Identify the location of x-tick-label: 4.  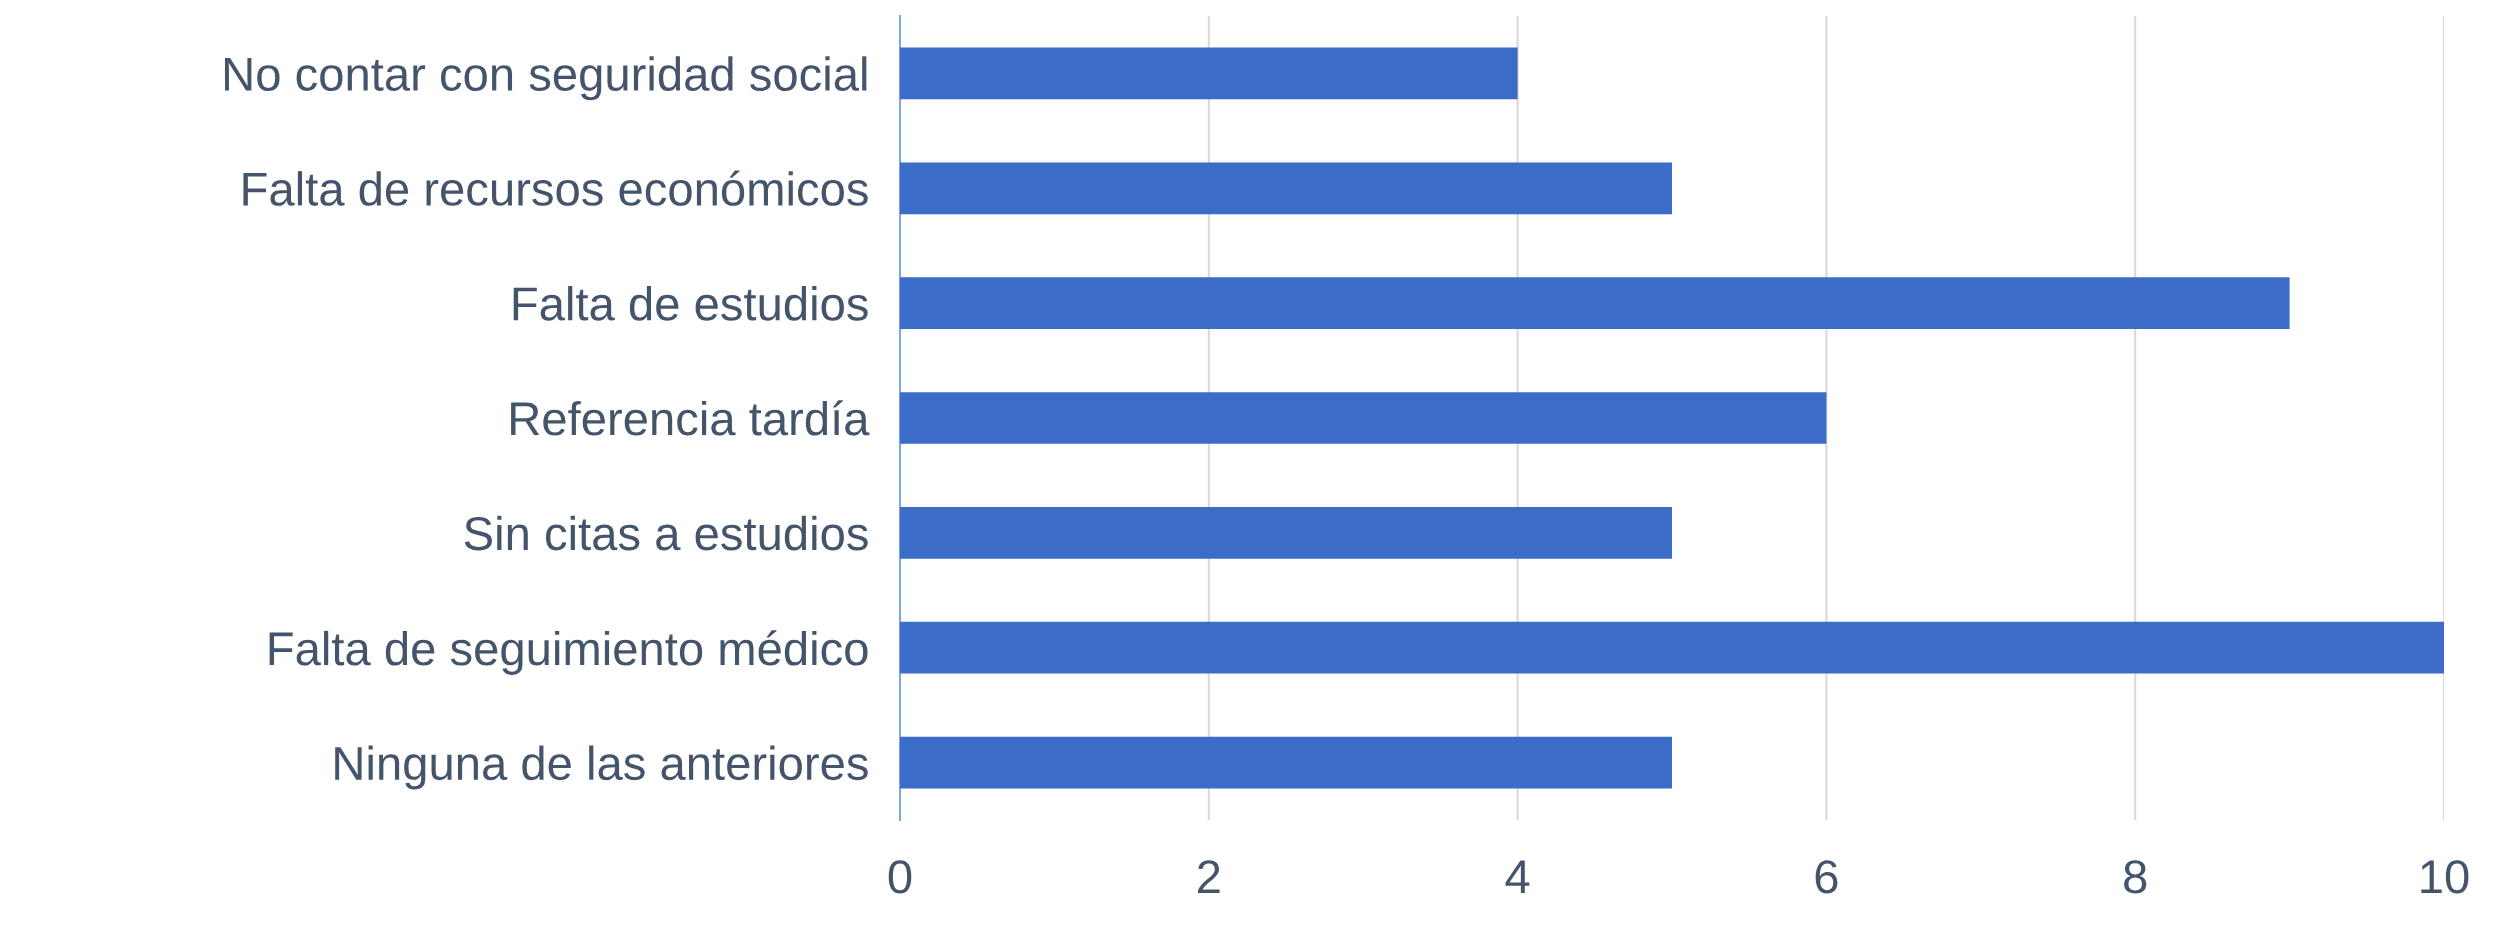
(1517, 877).